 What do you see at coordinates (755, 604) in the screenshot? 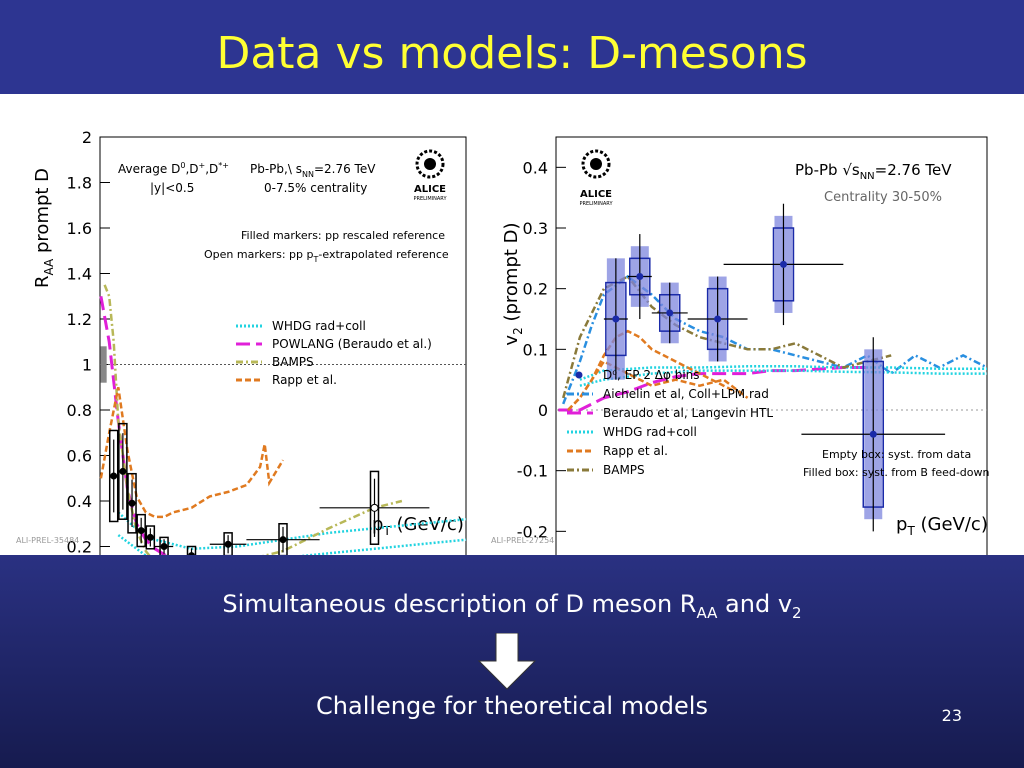
I see `caption-mid: and v` at bounding box center [755, 604].